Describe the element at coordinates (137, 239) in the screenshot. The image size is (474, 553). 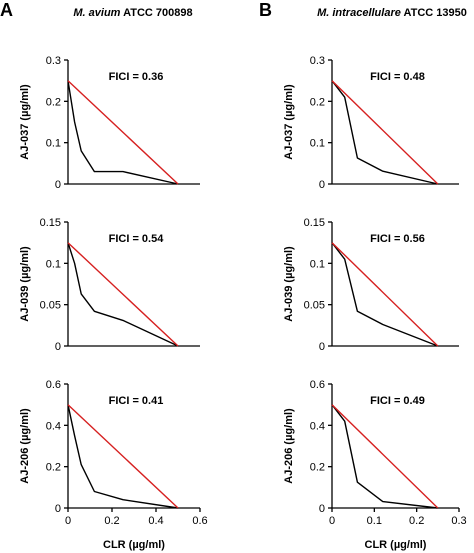
I see `fici-annotation: FICI = 0.54` at that location.